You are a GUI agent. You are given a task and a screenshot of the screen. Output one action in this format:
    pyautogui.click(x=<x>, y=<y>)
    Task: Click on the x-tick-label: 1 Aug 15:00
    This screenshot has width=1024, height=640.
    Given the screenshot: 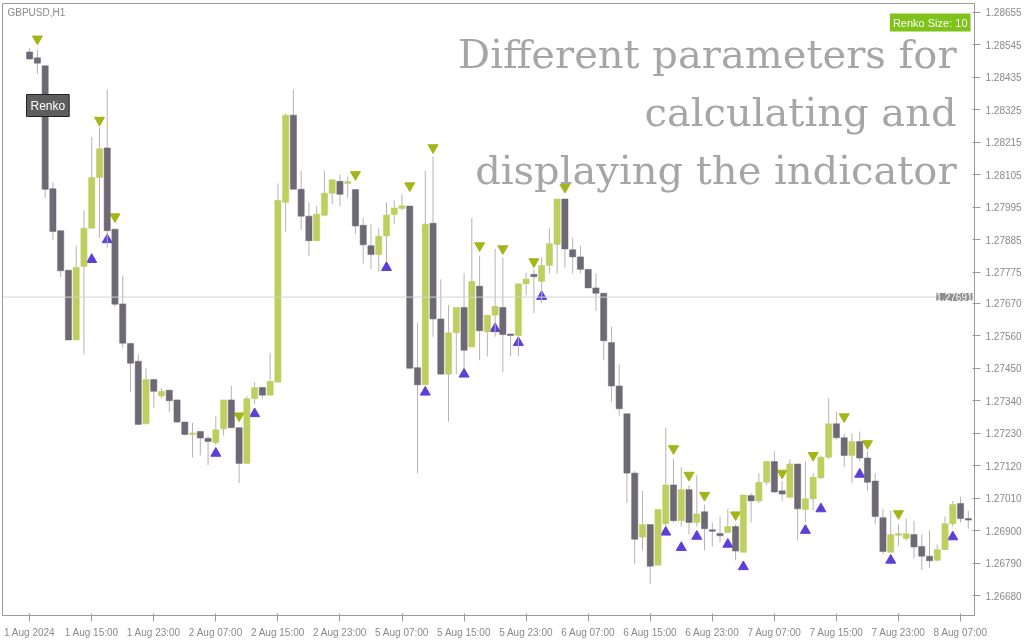 What is the action you would take?
    pyautogui.click(x=91, y=632)
    